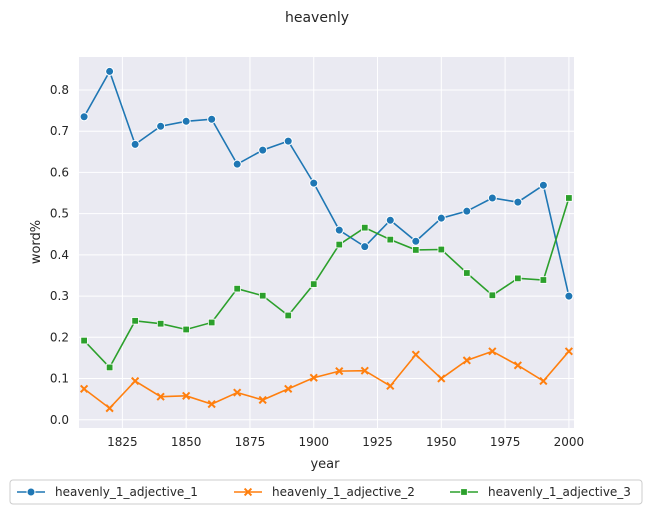 The height and width of the screenshot is (515, 652). What do you see at coordinates (559, 492) in the screenshot?
I see `legend-label: heavenly_1_adjective_3` at bounding box center [559, 492].